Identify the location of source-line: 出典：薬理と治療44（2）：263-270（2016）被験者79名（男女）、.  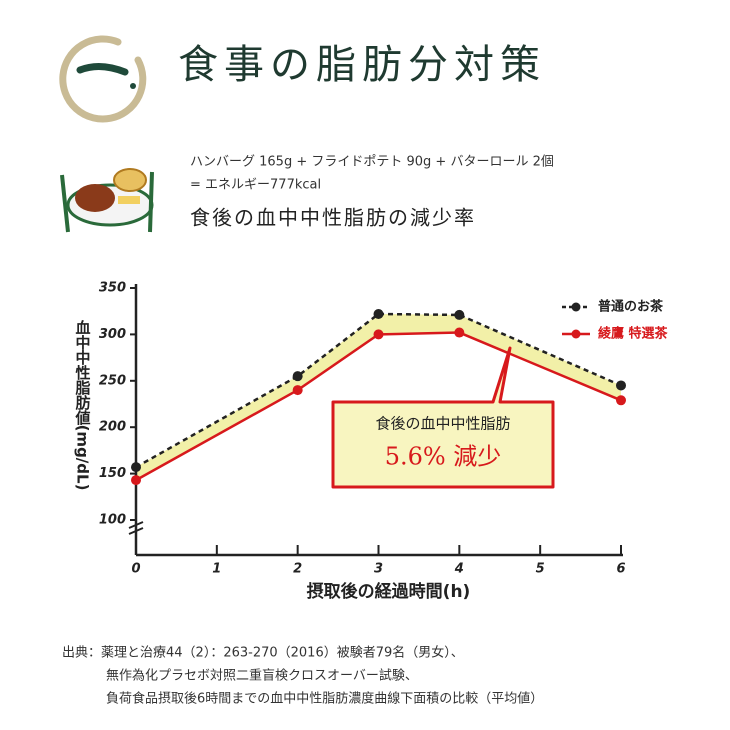
(263, 653).